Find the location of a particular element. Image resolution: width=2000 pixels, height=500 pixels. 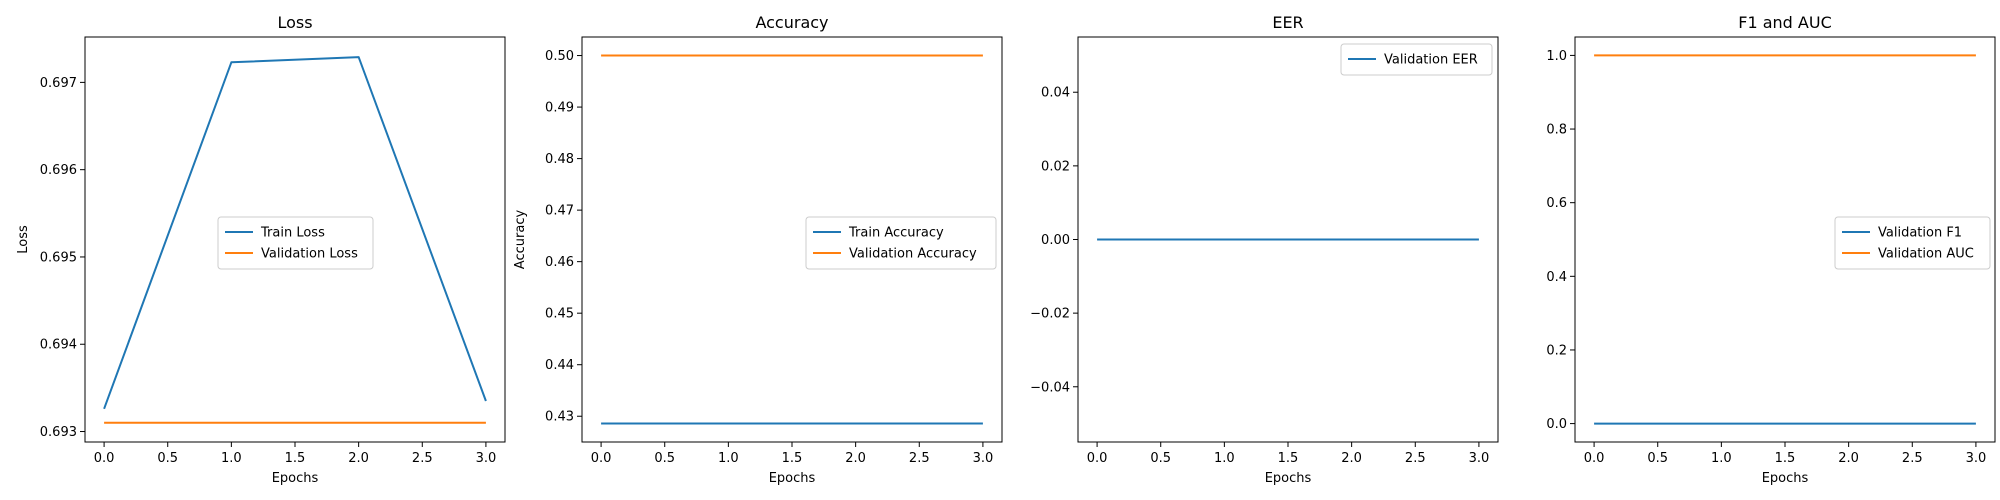

y-tick-label: 0.46 is located at coordinates (559, 262).